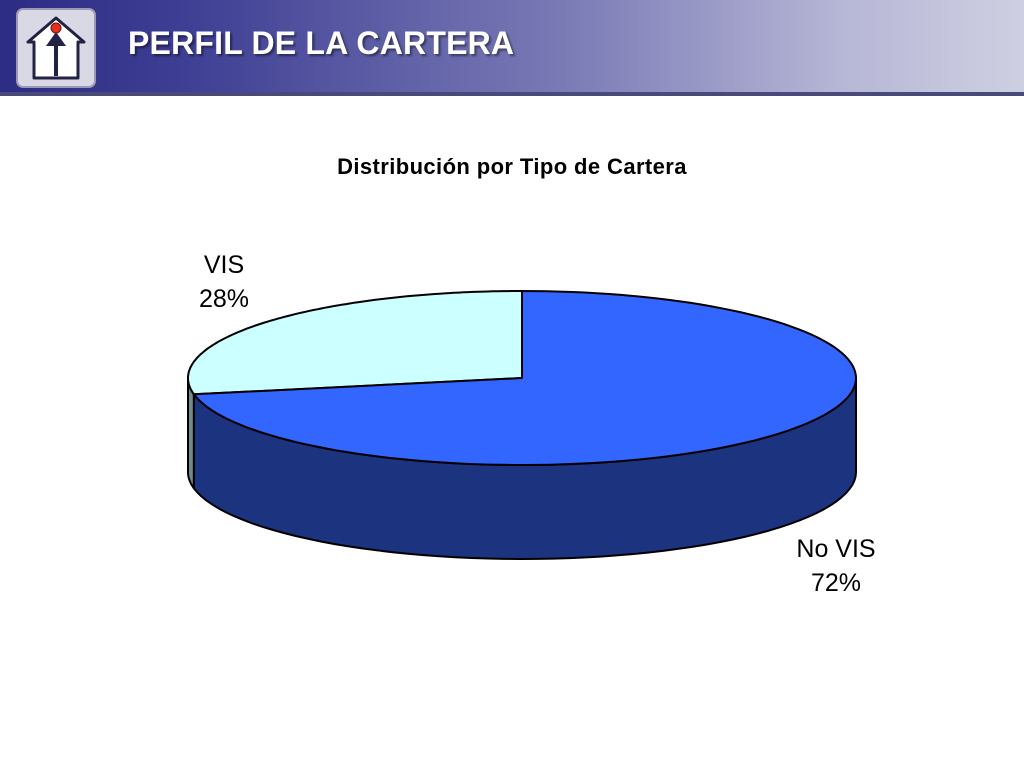  I want to click on slide-title: PERFIL DE LA CARTERA, so click(321, 43).